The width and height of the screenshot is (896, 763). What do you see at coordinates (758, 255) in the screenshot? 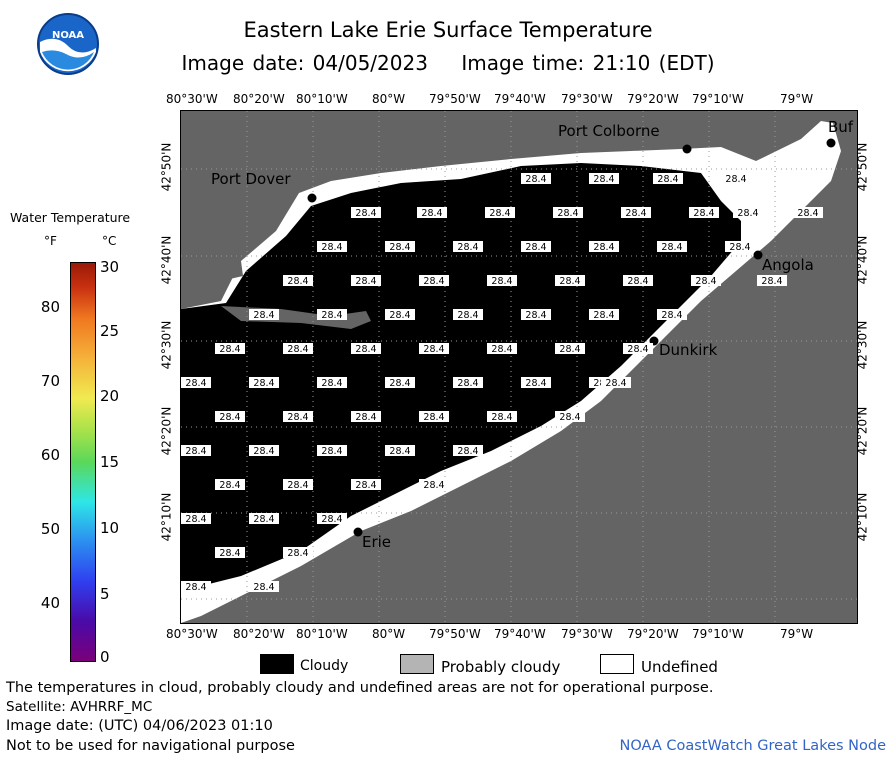
I see `angola-dot` at bounding box center [758, 255].